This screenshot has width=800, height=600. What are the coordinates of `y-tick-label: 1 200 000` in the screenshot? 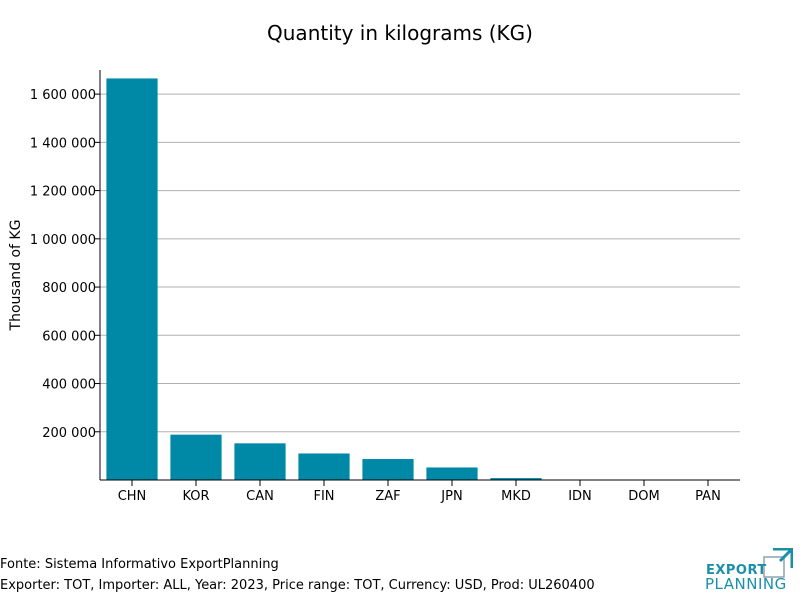 It's located at (63, 192).